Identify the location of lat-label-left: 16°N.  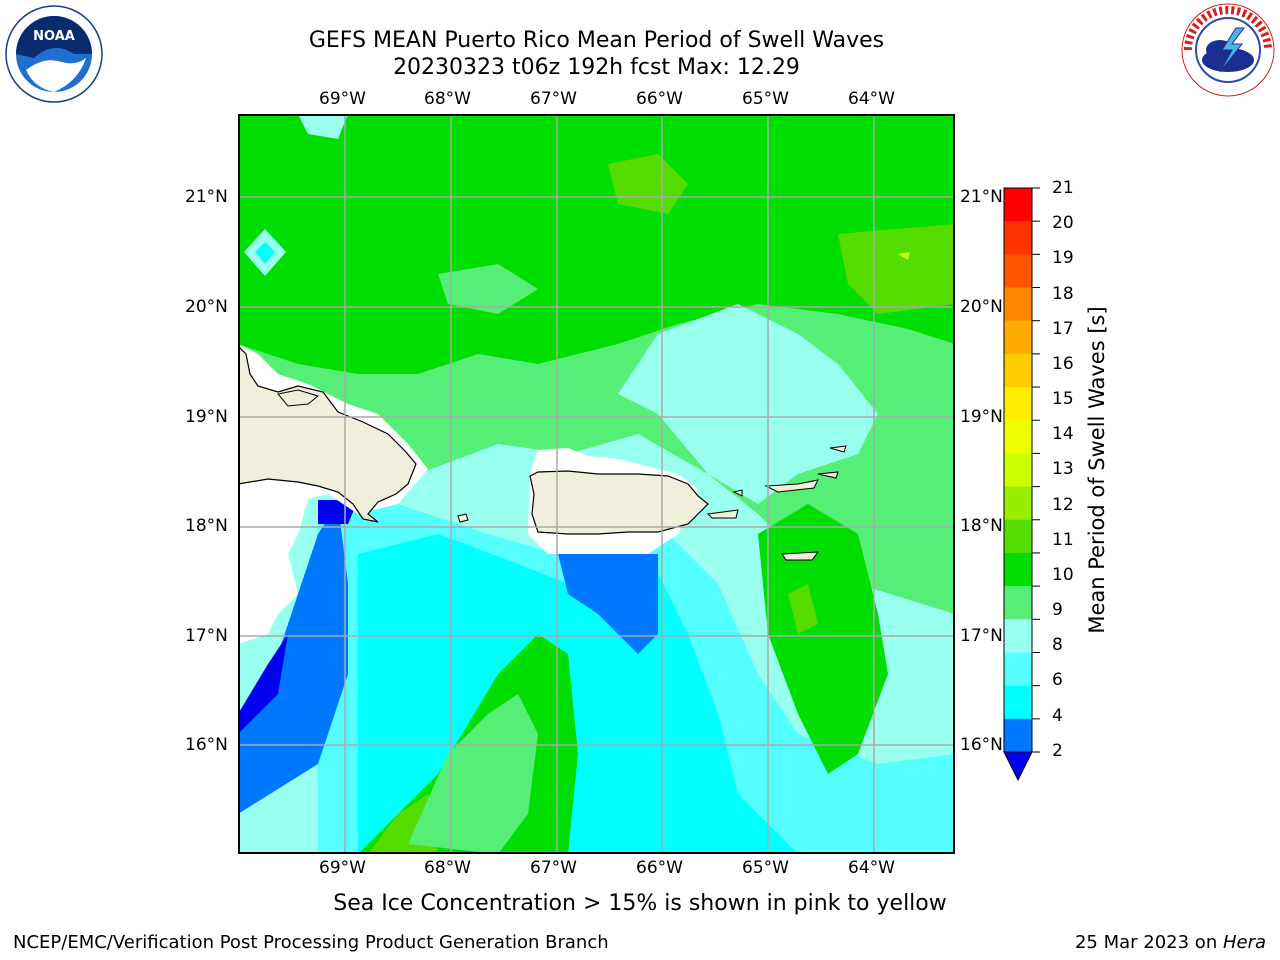
(206, 745).